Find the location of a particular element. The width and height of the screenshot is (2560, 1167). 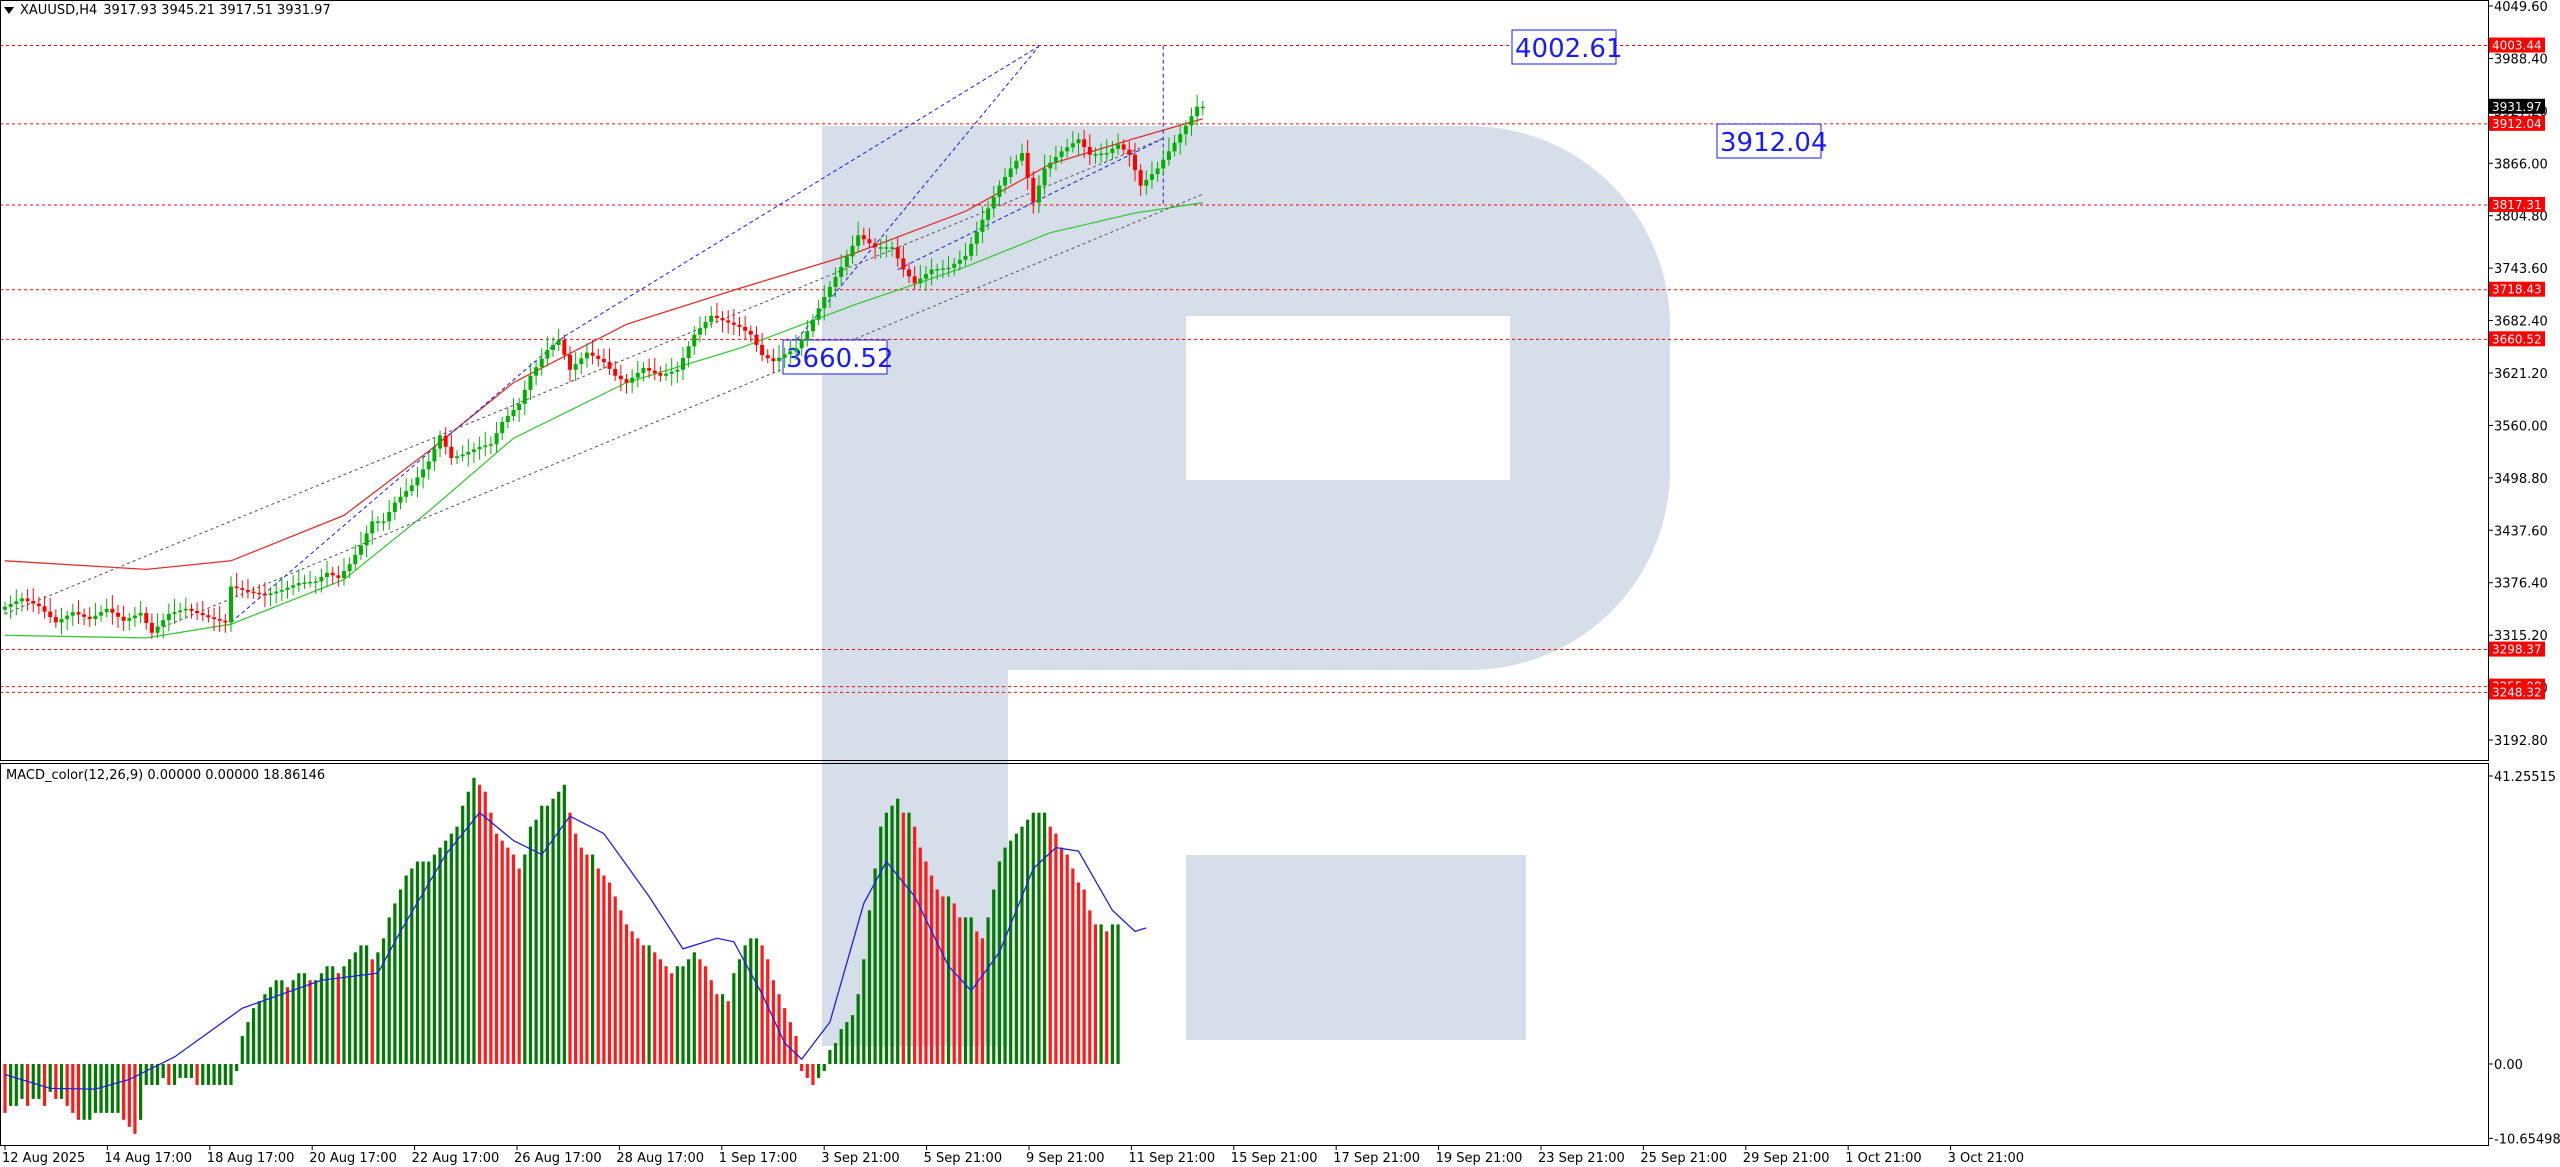

current-price-tag is located at coordinates (2517, 106).